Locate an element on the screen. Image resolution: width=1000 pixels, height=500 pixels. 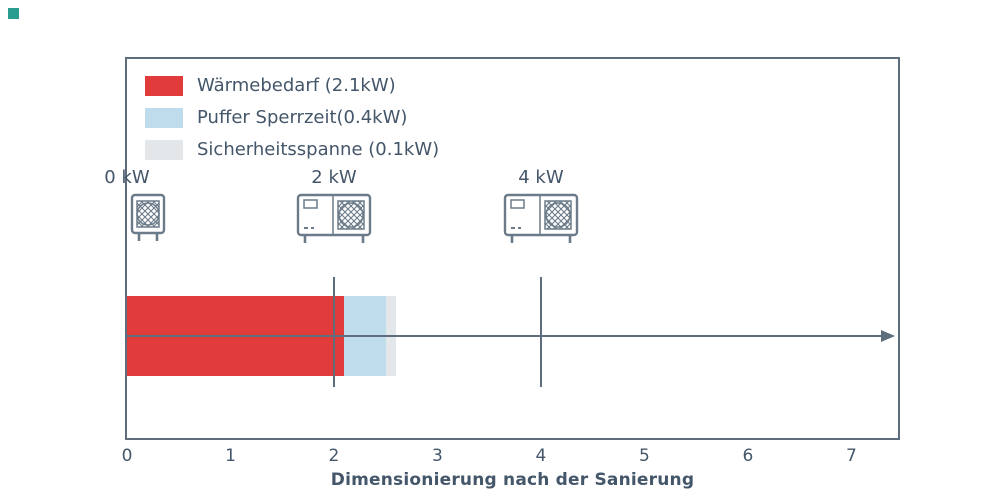
legend-item: Puffer Sperrzeit(0.4kW) is located at coordinates (292, 117).